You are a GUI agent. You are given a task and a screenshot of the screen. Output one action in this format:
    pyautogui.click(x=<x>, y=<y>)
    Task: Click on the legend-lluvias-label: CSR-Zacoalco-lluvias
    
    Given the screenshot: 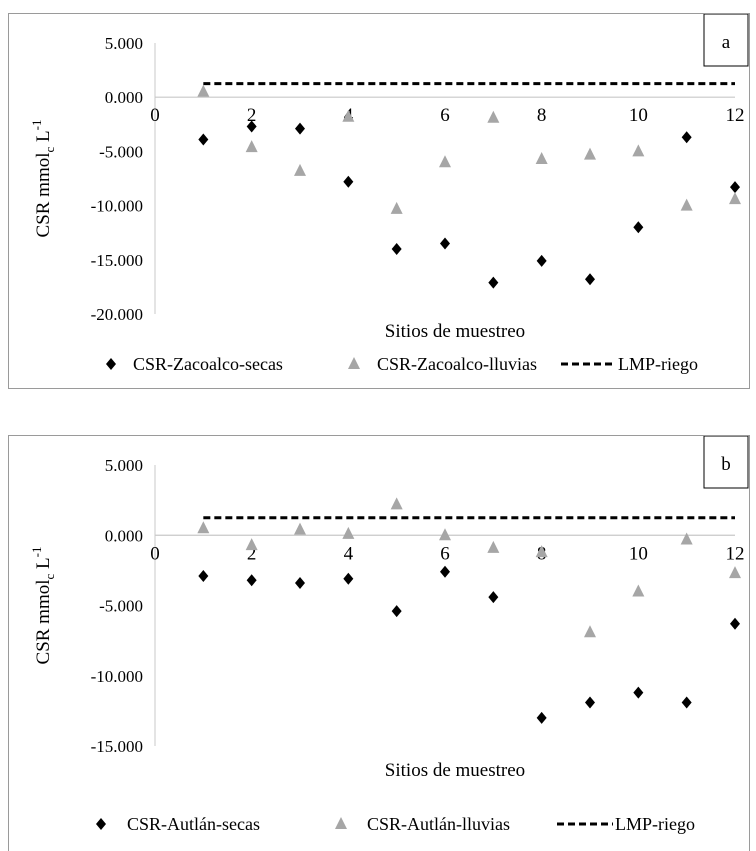 What is the action you would take?
    pyautogui.click(x=457, y=364)
    